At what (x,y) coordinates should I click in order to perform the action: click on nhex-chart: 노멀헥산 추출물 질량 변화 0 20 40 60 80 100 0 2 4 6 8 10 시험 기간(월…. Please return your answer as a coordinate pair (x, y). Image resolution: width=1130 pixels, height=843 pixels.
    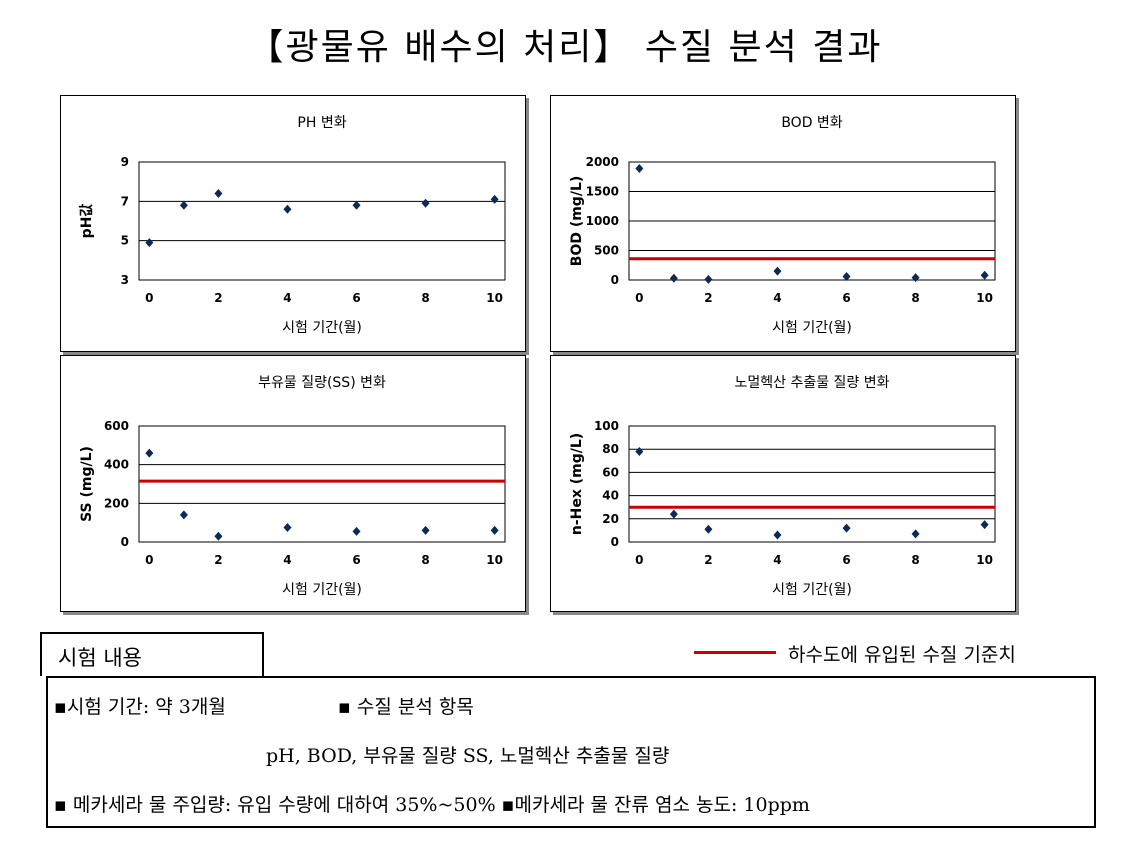
    Looking at the image, I should click on (782, 486).